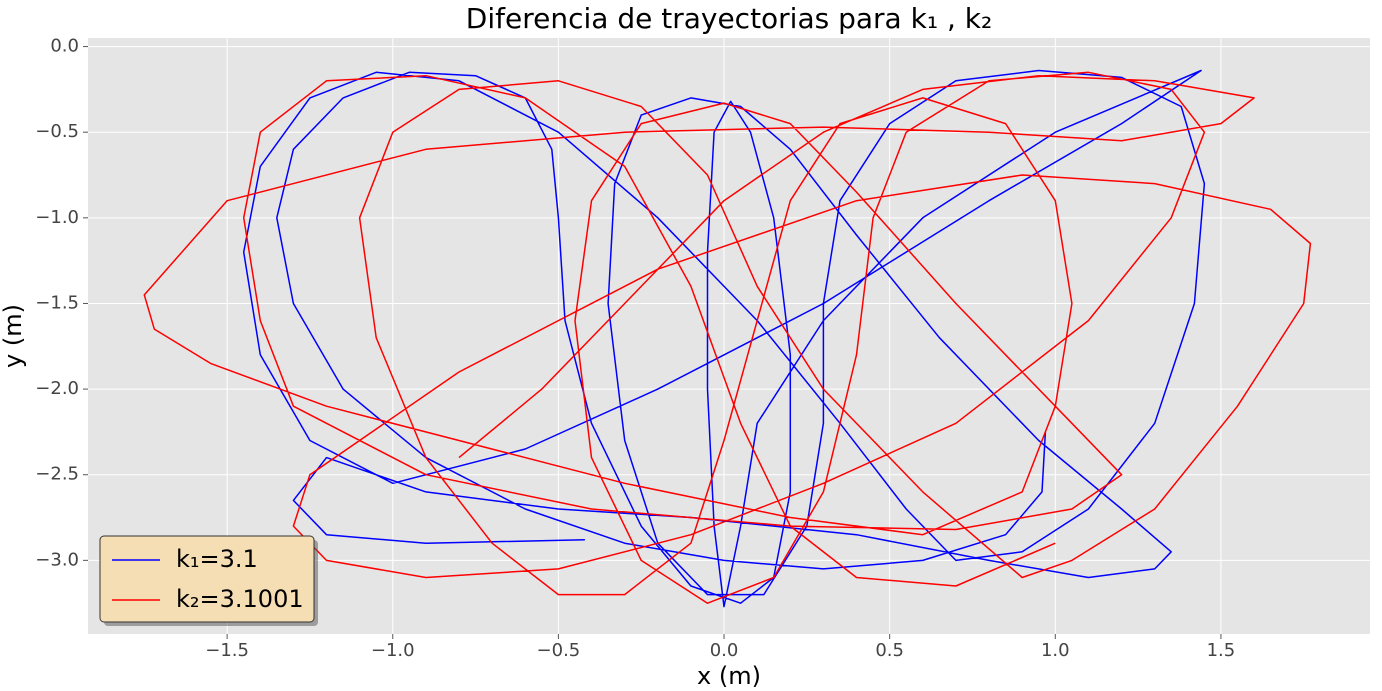  What do you see at coordinates (393, 650) in the screenshot?
I see `x-tick-label: −1.0` at bounding box center [393, 650].